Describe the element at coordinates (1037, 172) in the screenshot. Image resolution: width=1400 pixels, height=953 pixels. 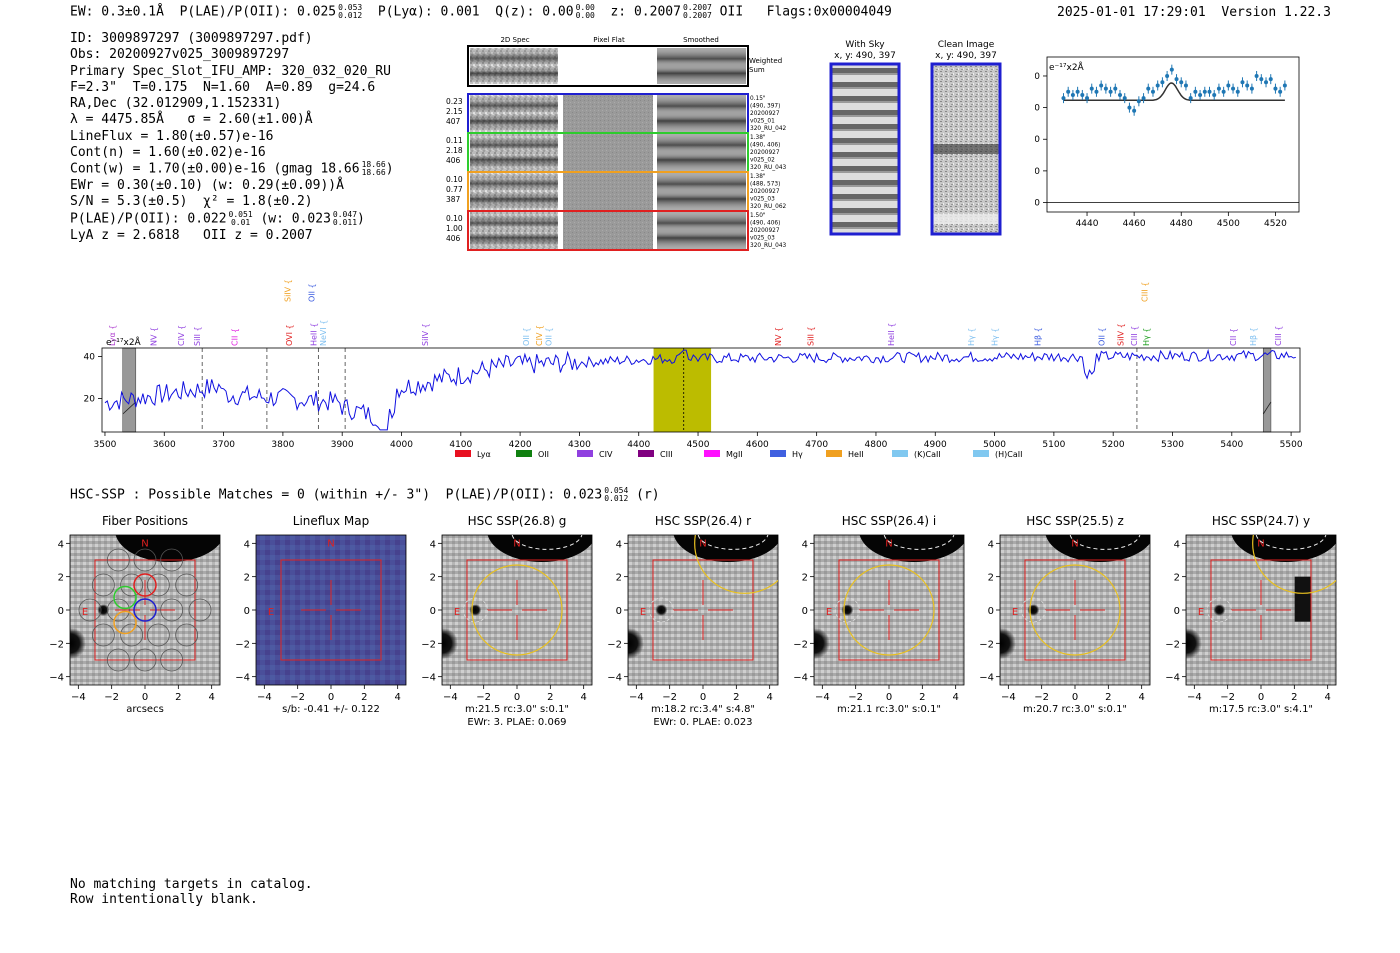
I see `zoom-ytick-label: 10` at that location.